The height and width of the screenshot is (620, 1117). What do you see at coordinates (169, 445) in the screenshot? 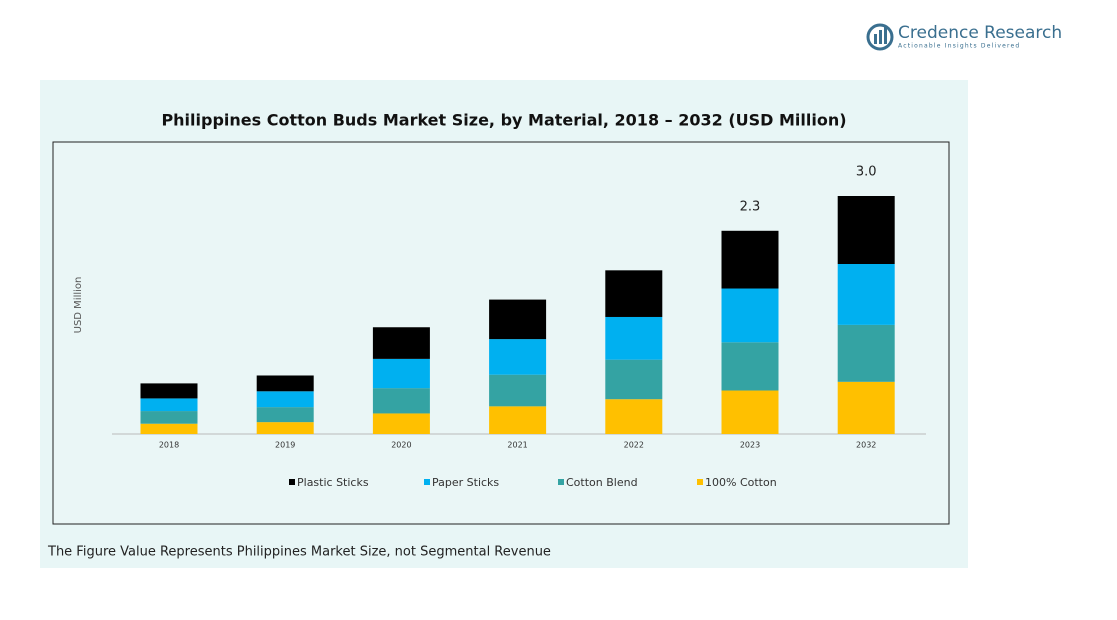
I see `x-tick-label: 2018` at bounding box center [169, 445].